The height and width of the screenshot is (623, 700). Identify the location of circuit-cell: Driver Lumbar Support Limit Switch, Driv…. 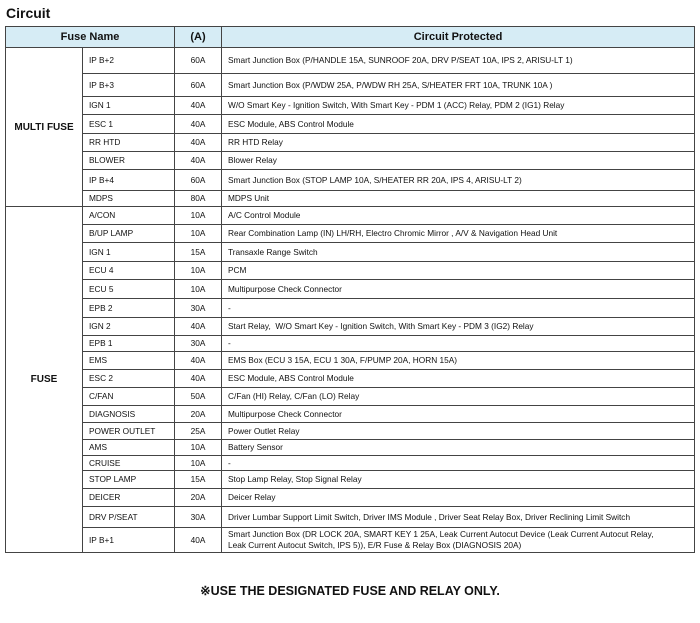
(458, 517).